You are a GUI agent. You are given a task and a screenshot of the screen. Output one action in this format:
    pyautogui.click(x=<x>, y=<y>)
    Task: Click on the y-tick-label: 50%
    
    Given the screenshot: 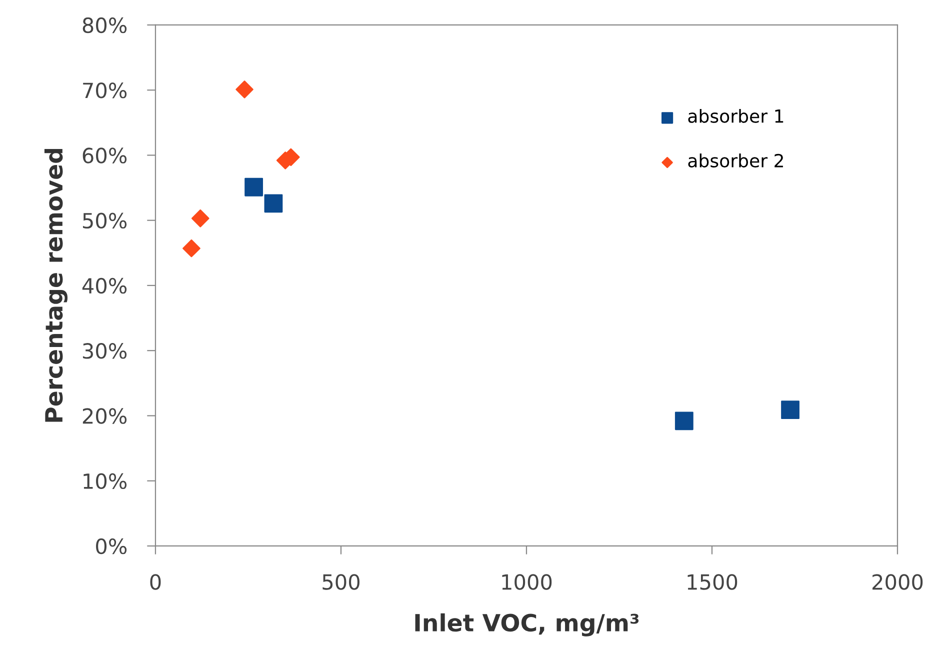 What is the action you would take?
    pyautogui.click(x=105, y=220)
    